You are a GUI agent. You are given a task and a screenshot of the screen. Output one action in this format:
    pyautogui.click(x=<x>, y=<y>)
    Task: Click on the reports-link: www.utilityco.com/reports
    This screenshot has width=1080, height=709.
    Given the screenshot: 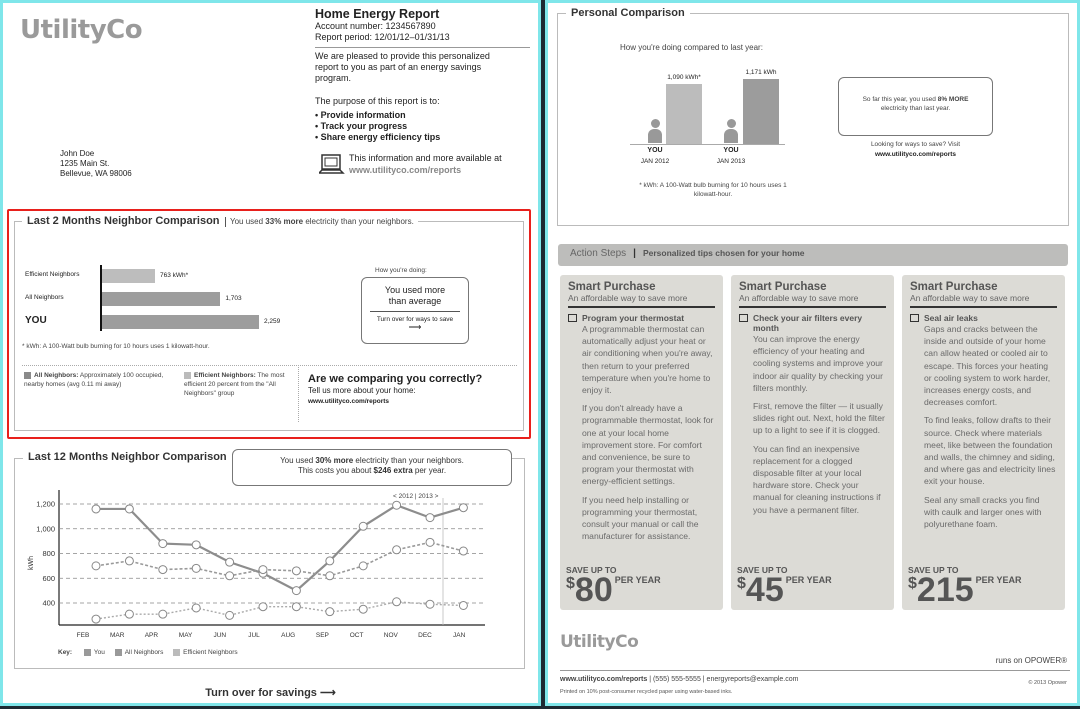 What is the action you would take?
    pyautogui.click(x=405, y=170)
    